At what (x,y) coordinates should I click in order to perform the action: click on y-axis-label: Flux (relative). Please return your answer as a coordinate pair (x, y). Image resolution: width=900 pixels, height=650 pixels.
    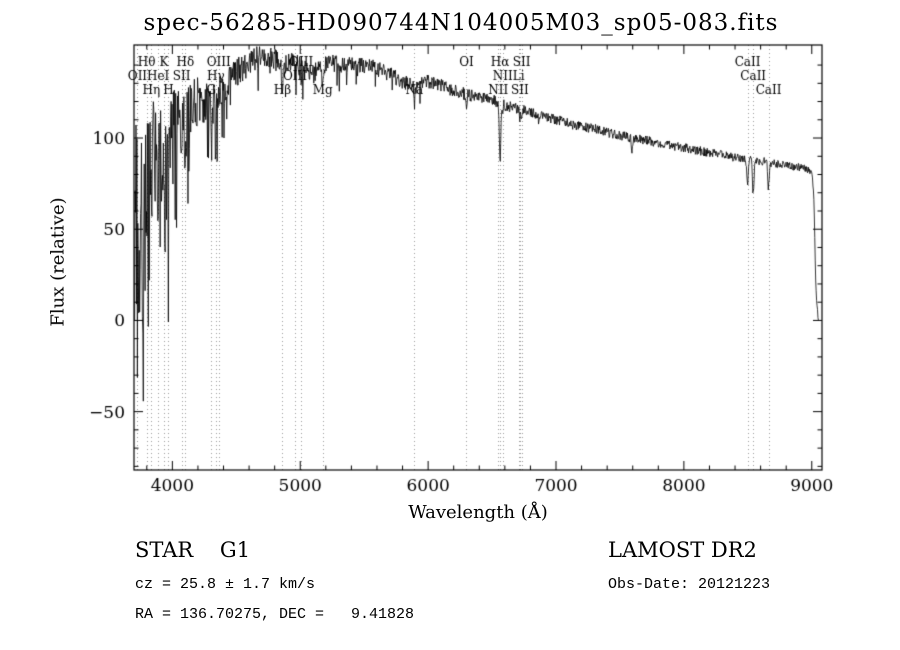
    Looking at the image, I should click on (58, 262).